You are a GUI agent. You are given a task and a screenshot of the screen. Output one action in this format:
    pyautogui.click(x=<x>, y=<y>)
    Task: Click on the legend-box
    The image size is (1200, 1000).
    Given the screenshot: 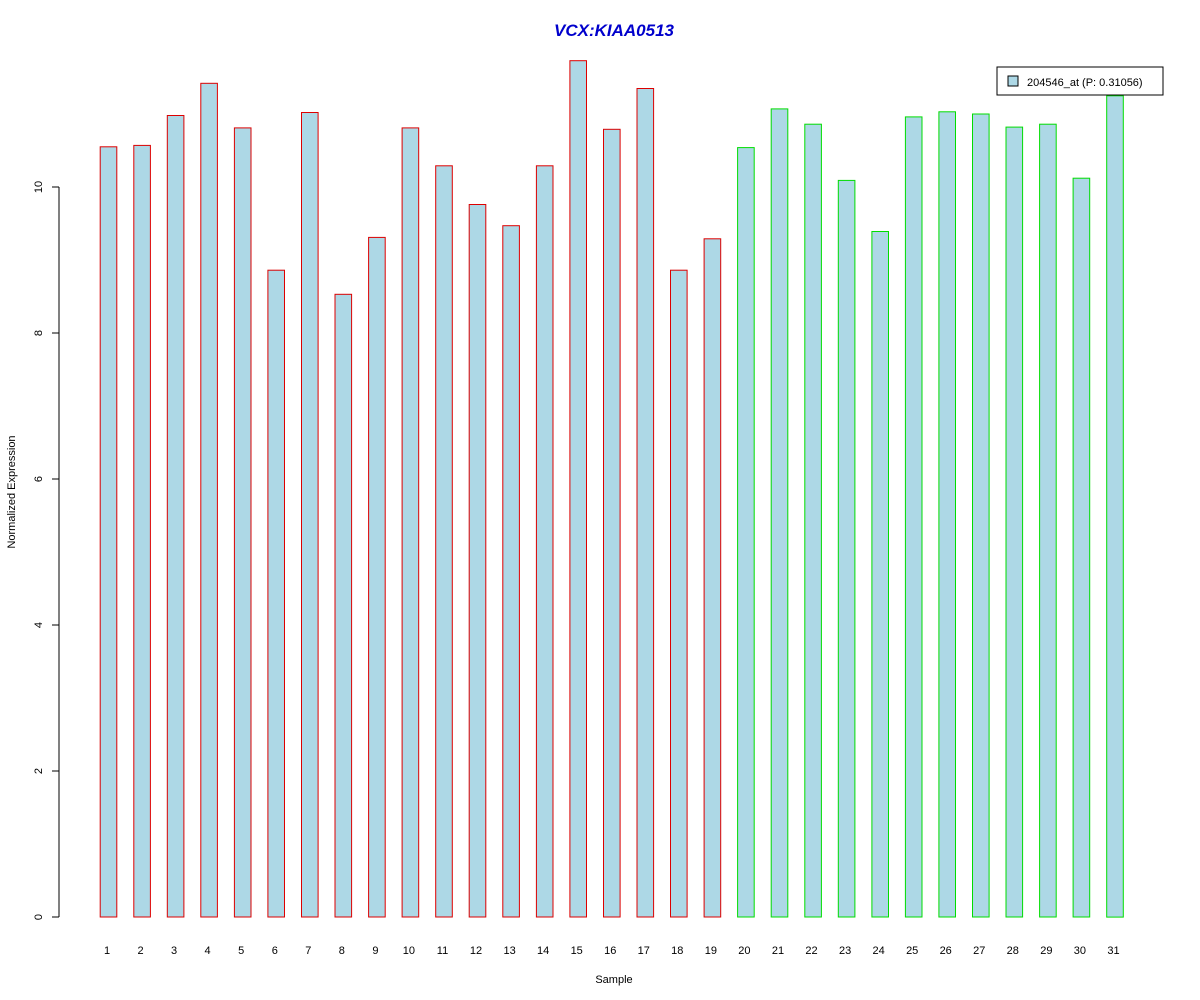 What is the action you would take?
    pyautogui.click(x=1080, y=81)
    